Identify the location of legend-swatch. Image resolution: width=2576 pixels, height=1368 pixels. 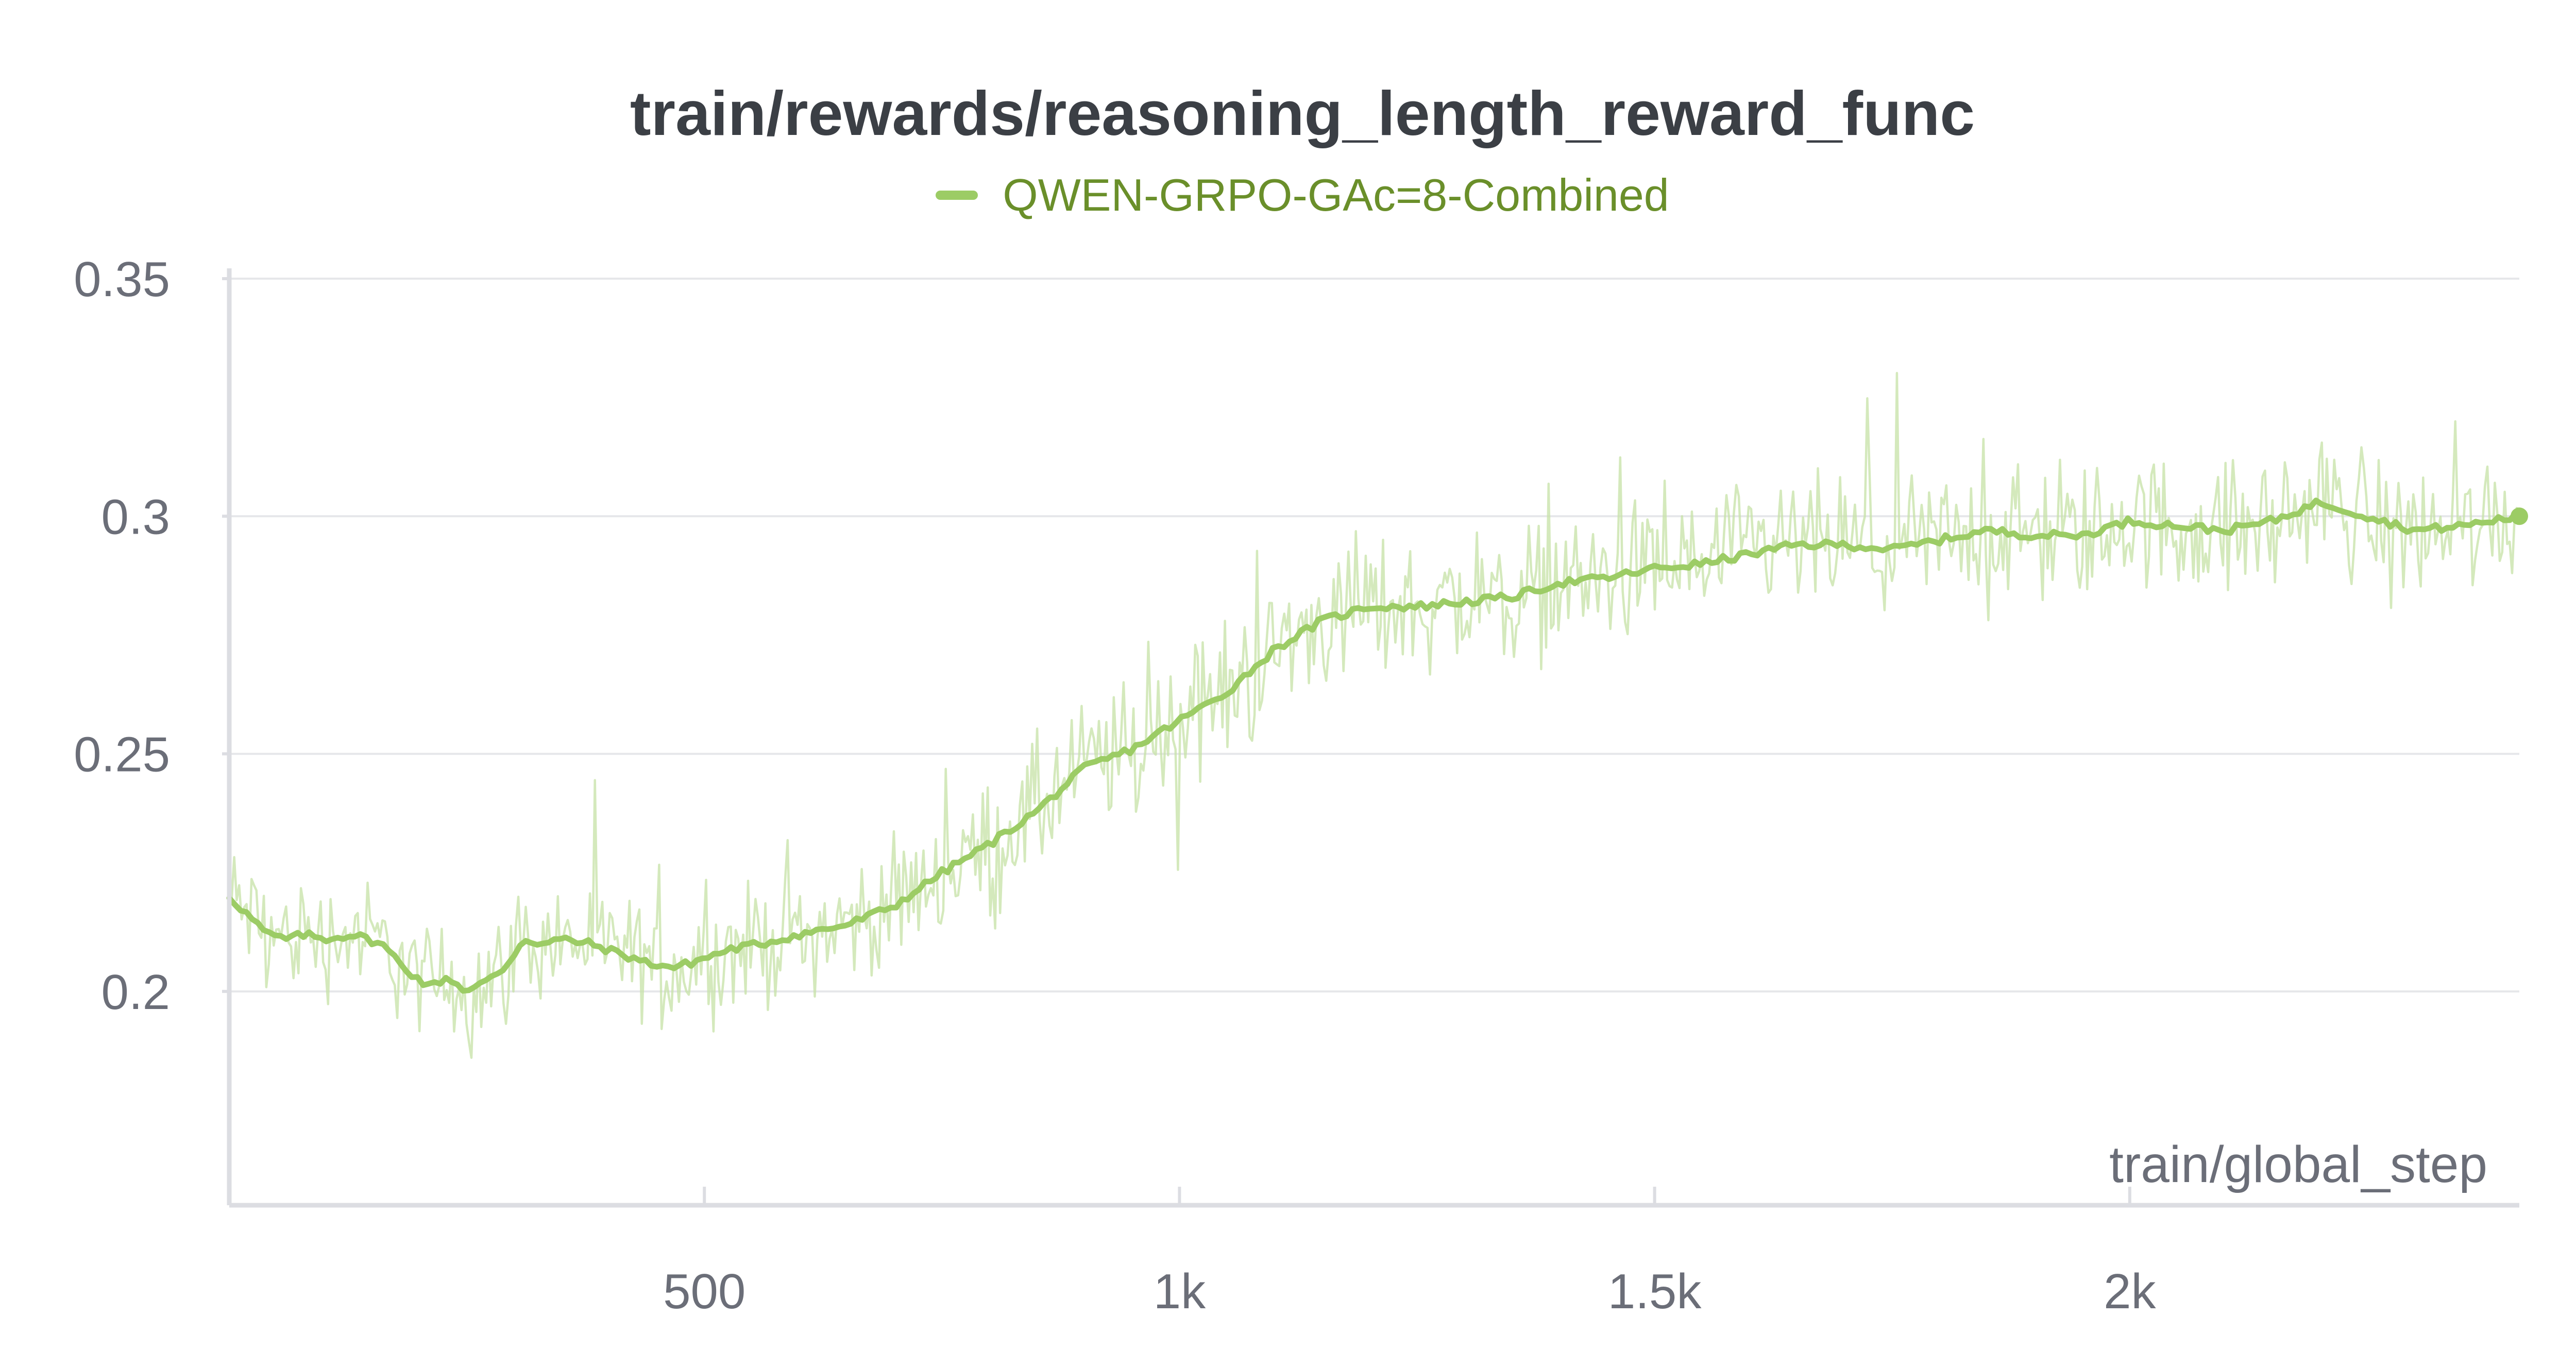
(957, 195).